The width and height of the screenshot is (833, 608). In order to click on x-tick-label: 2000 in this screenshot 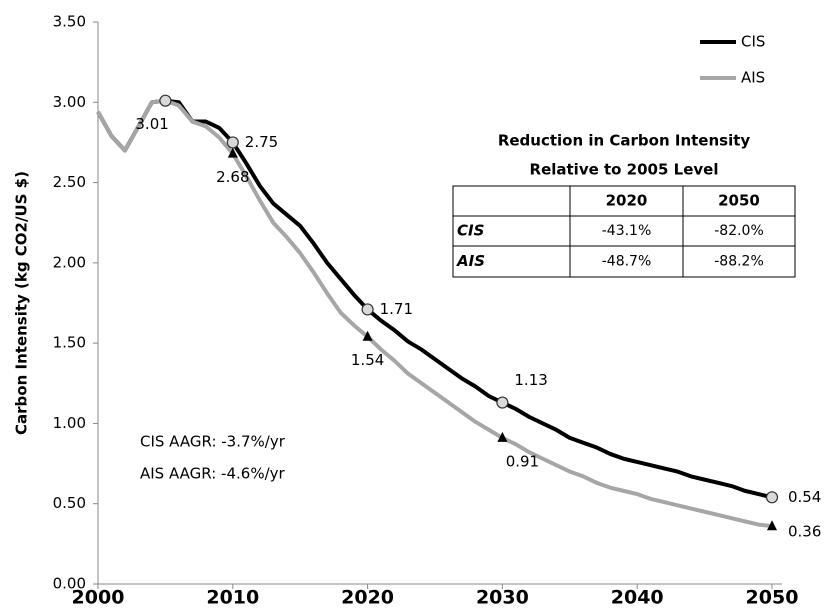, I will do `click(98, 597)`.